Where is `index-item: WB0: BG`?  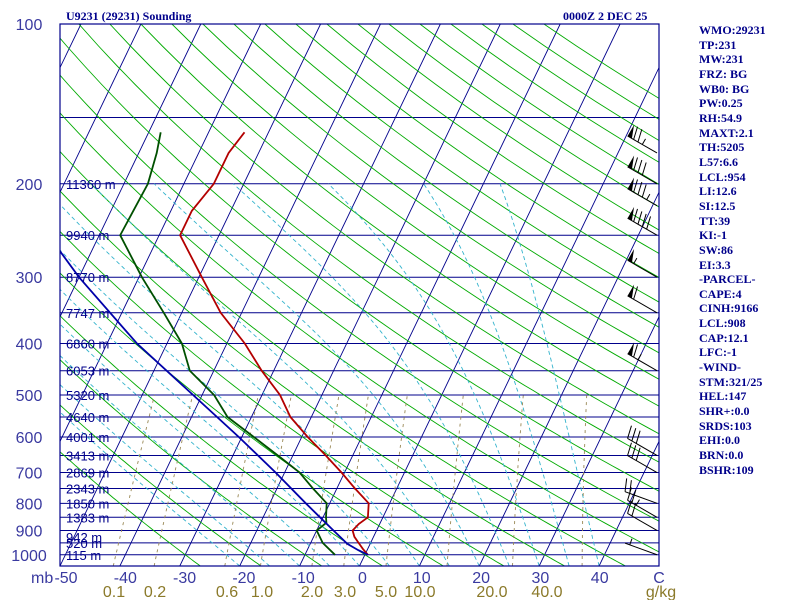 index-item: WB0: BG is located at coordinates (724, 88).